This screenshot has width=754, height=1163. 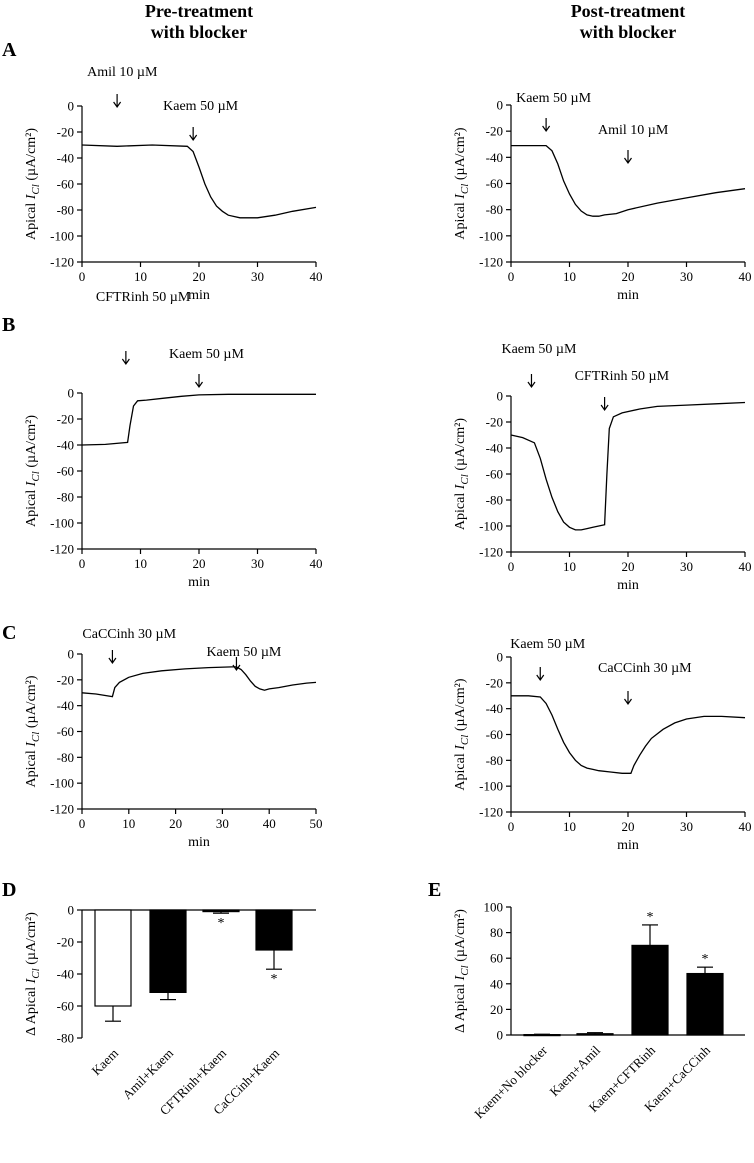 I want to click on y-tick-label: 20, so click(x=496, y=1009).